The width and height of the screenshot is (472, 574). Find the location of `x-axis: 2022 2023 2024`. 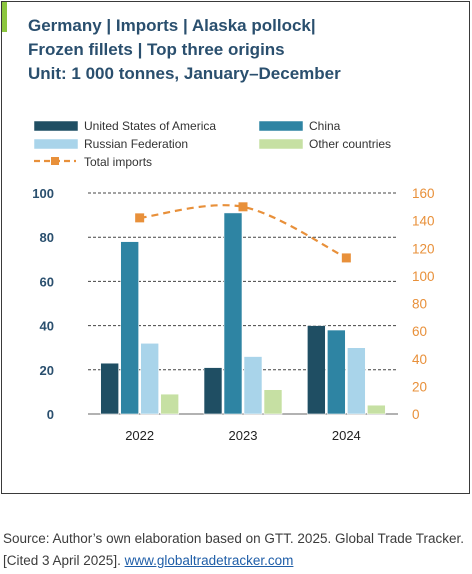

x-axis: 2022 2023 2024 is located at coordinates (243, 435).